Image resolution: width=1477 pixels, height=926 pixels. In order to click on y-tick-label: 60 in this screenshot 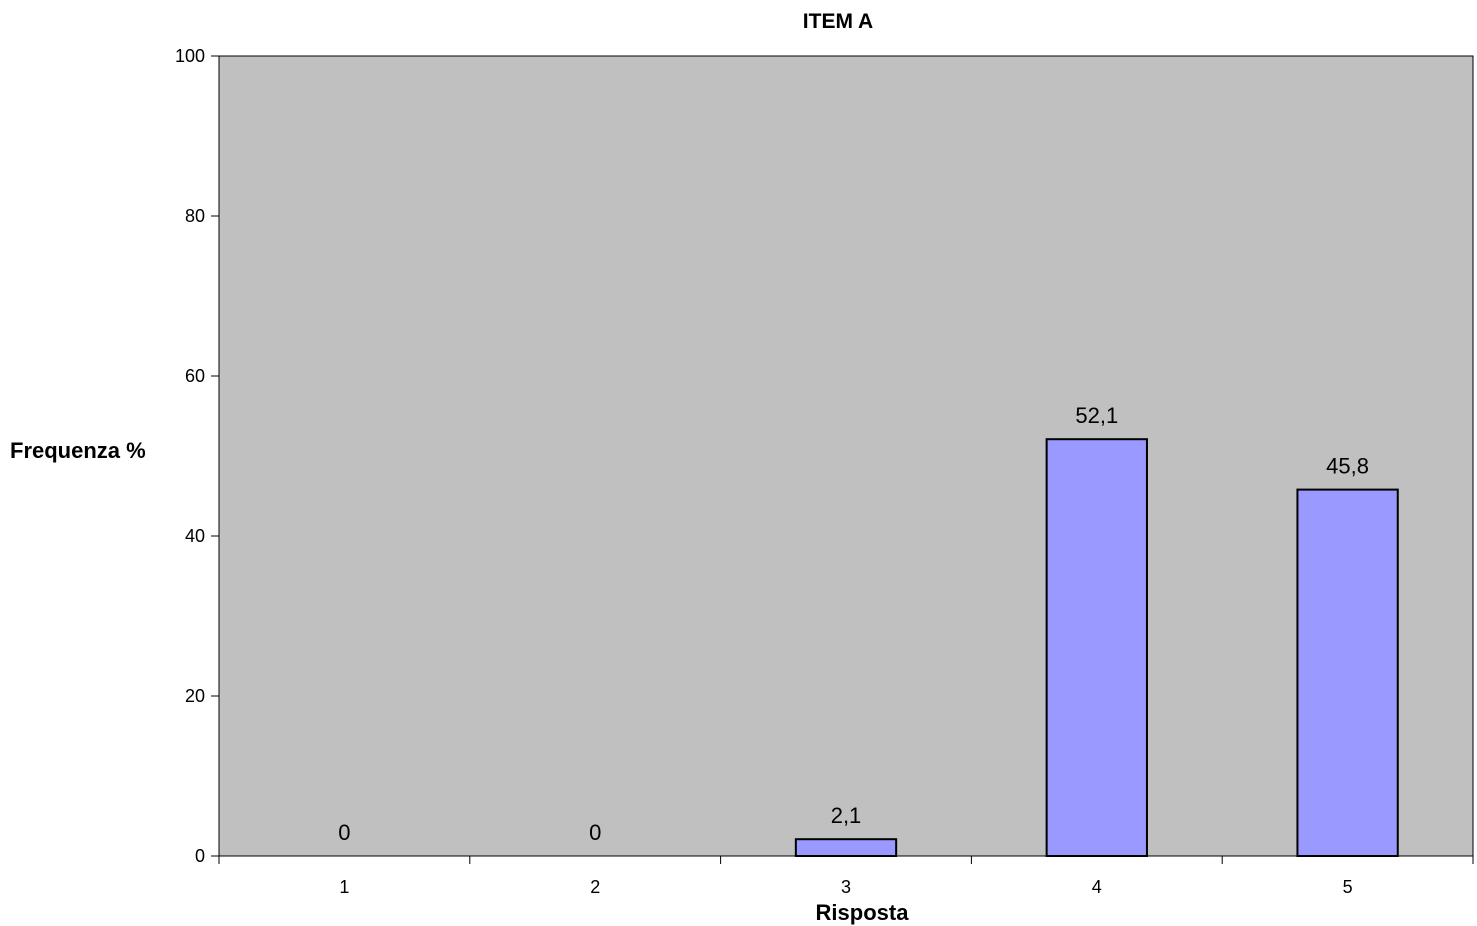, I will do `click(195, 376)`.